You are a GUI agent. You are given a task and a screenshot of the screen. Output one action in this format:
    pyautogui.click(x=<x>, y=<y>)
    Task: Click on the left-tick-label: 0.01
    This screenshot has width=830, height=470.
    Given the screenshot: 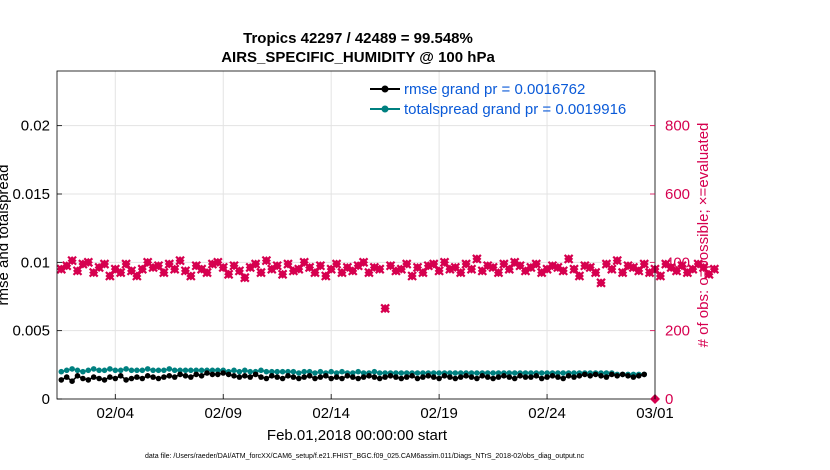 What is the action you would take?
    pyautogui.click(x=35, y=262)
    